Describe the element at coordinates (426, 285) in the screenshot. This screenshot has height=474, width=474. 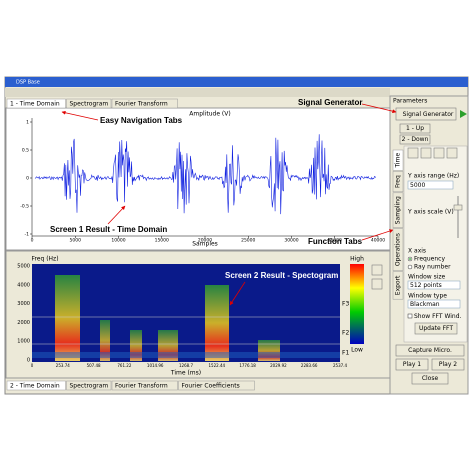
I see `dropdown-value: 512 points` at that location.